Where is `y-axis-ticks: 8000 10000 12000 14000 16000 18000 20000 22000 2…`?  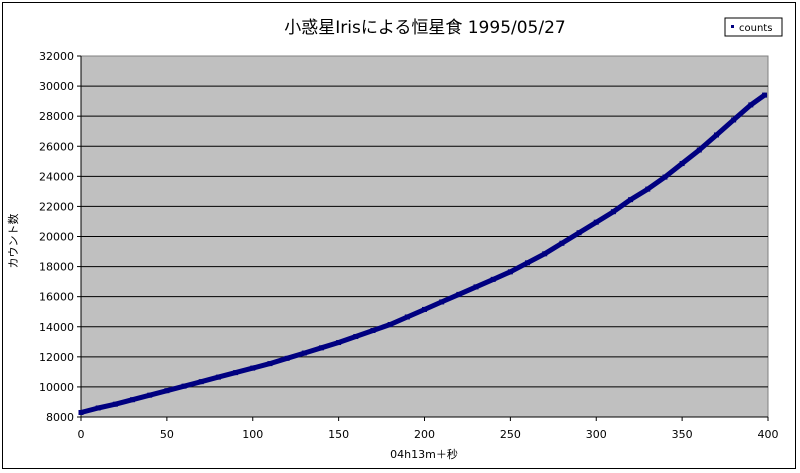 y-axis-ticks: 8000 10000 12000 14000 16000 18000 20000 22000 2… is located at coordinates (60, 237).